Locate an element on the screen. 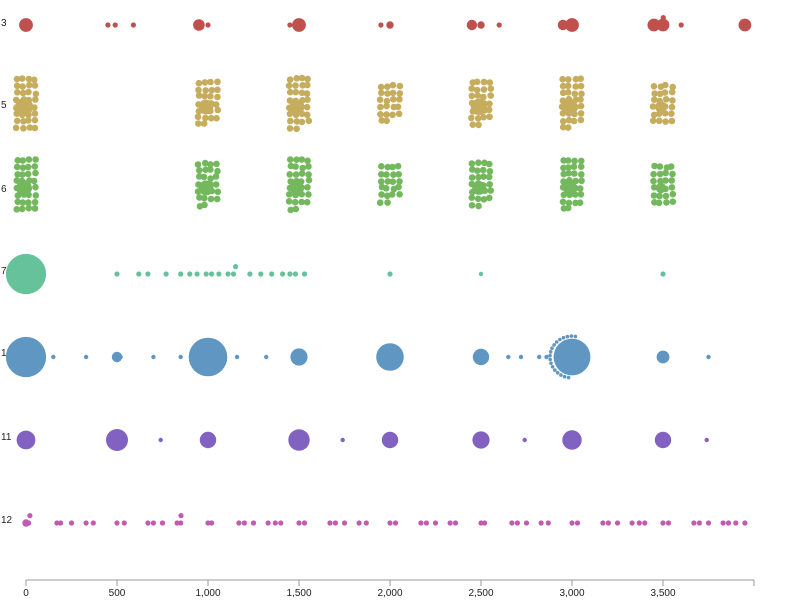 This screenshot has height=600, width=800. series-row-7: 7 is located at coordinates (333, 274).